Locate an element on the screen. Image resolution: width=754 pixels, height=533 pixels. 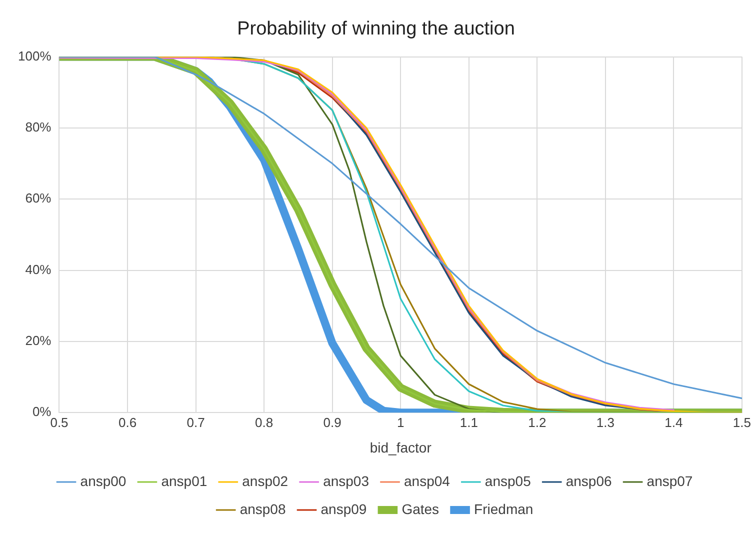
y-tick-label: 80% is located at coordinates (38, 127).